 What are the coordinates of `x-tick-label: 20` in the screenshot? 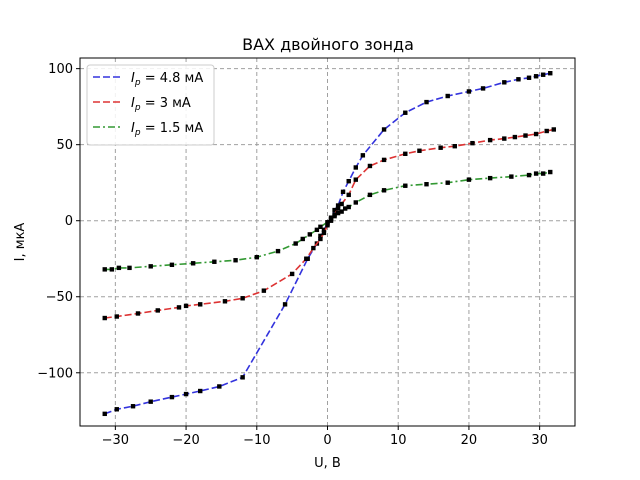 It's located at (469, 440).